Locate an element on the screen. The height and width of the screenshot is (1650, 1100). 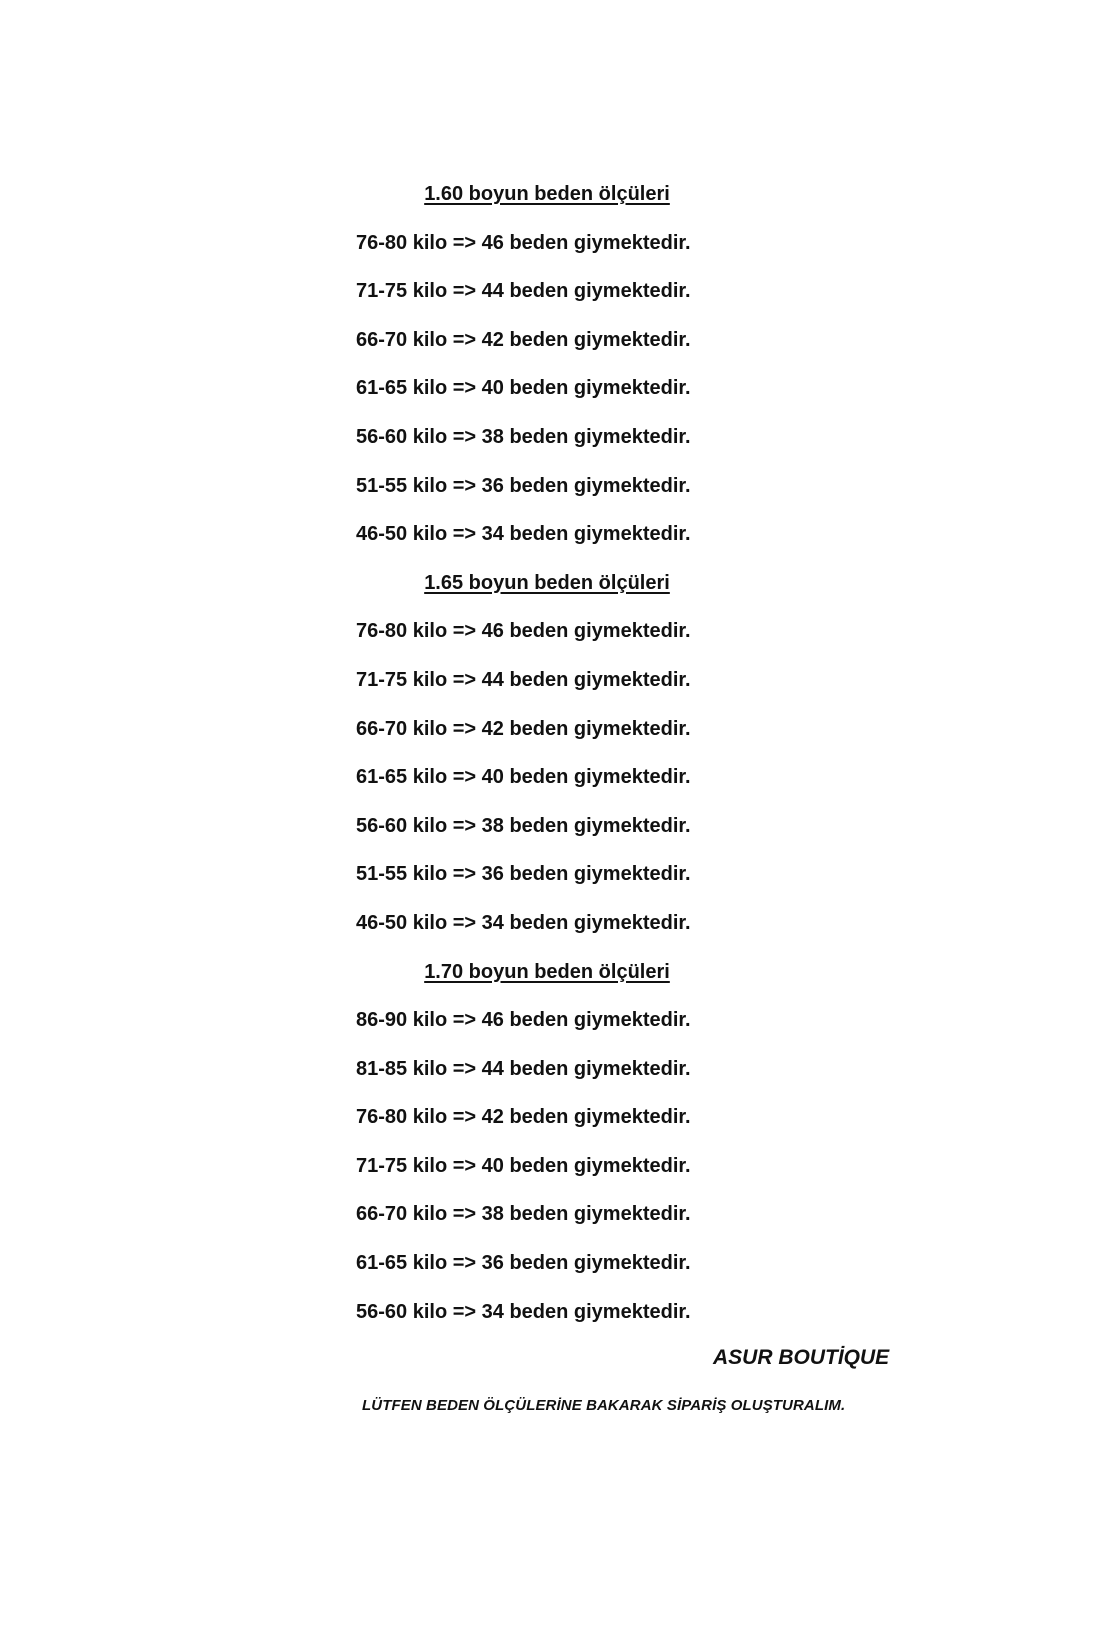
brand-name: ASUR BOUTİQUE is located at coordinates (801, 1357).